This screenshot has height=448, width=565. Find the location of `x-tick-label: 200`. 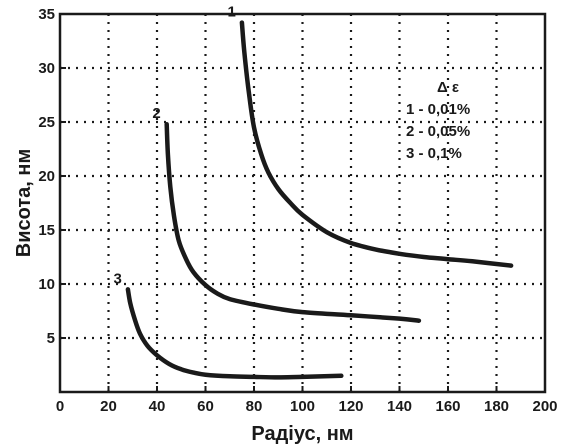

x-tick-label: 200 is located at coordinates (544, 406).